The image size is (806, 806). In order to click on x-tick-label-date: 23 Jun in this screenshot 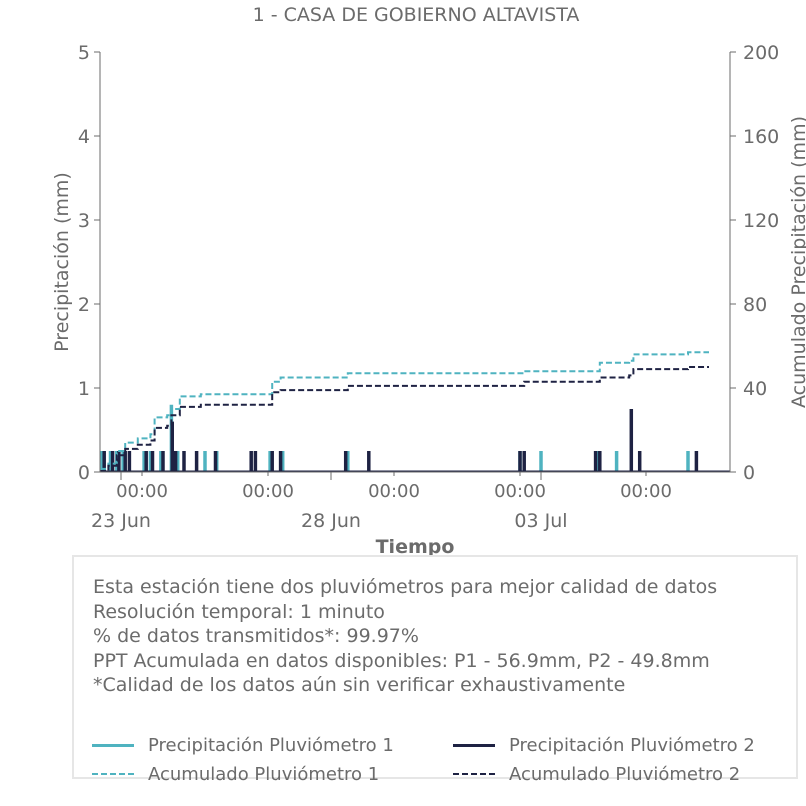, I will do `click(121, 521)`.